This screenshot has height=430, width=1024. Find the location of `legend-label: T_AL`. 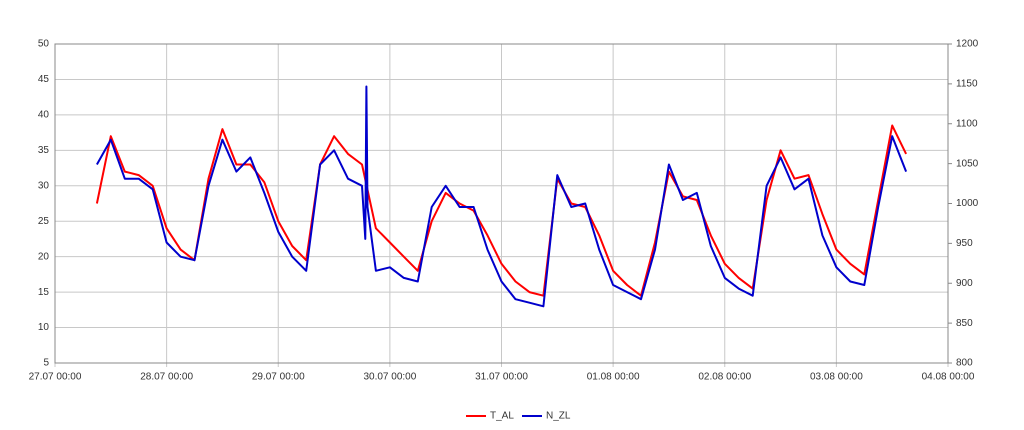

legend-label: T_AL is located at coordinates (502, 416).